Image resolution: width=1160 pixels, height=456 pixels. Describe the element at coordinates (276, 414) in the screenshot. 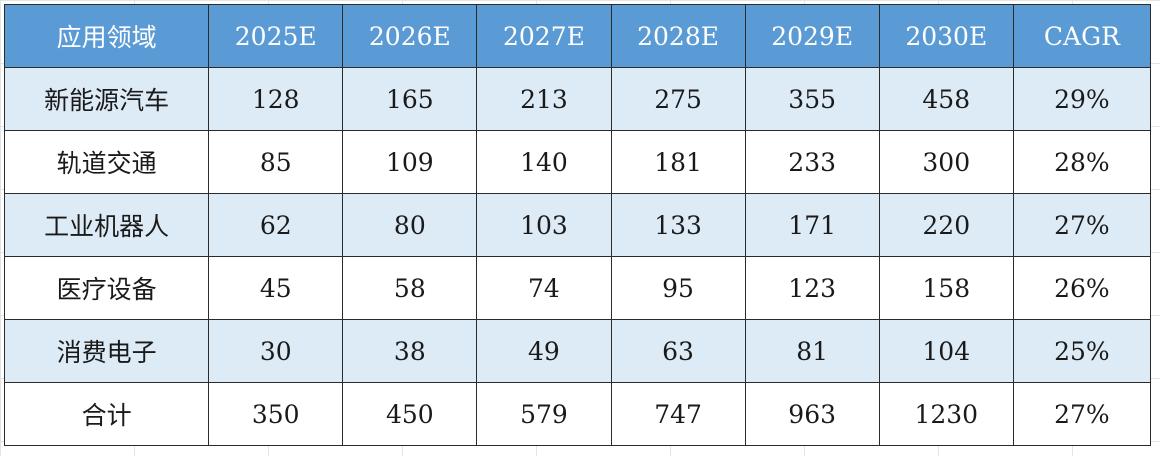

I see `total-value-cell: 350` at that location.